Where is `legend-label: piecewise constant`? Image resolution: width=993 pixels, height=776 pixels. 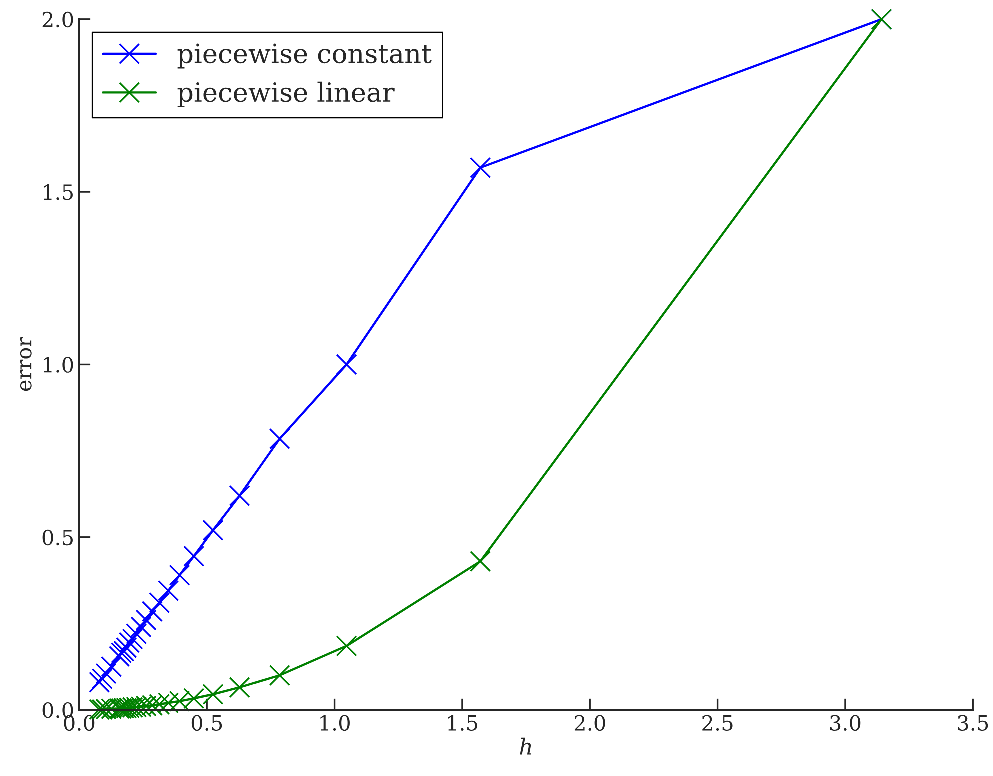 legend-label: piecewise constant is located at coordinates (305, 56).